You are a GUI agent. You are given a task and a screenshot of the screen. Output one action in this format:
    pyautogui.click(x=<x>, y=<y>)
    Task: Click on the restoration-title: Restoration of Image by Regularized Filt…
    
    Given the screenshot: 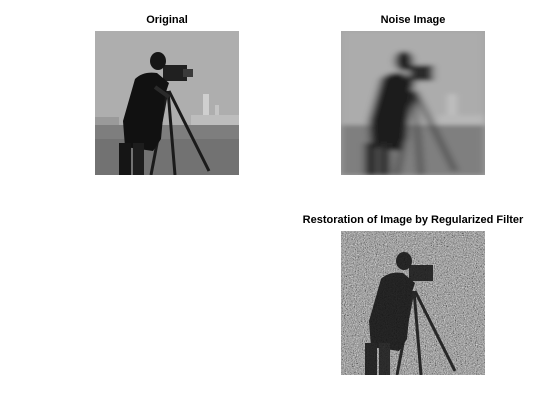 What is the action you would take?
    pyautogui.click(x=413, y=220)
    